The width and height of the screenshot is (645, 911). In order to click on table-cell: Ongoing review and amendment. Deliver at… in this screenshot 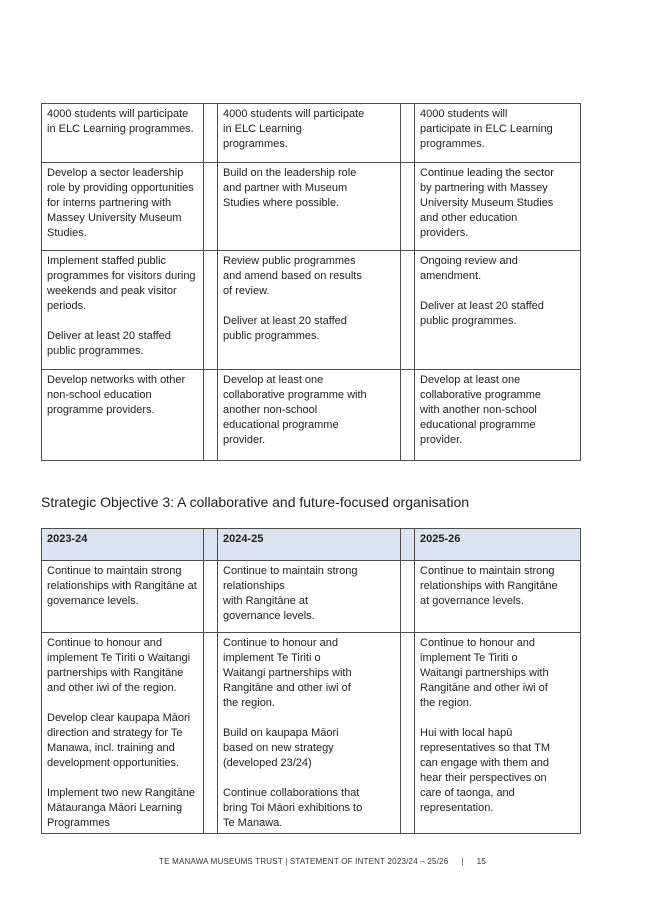, I will do `click(497, 310)`.